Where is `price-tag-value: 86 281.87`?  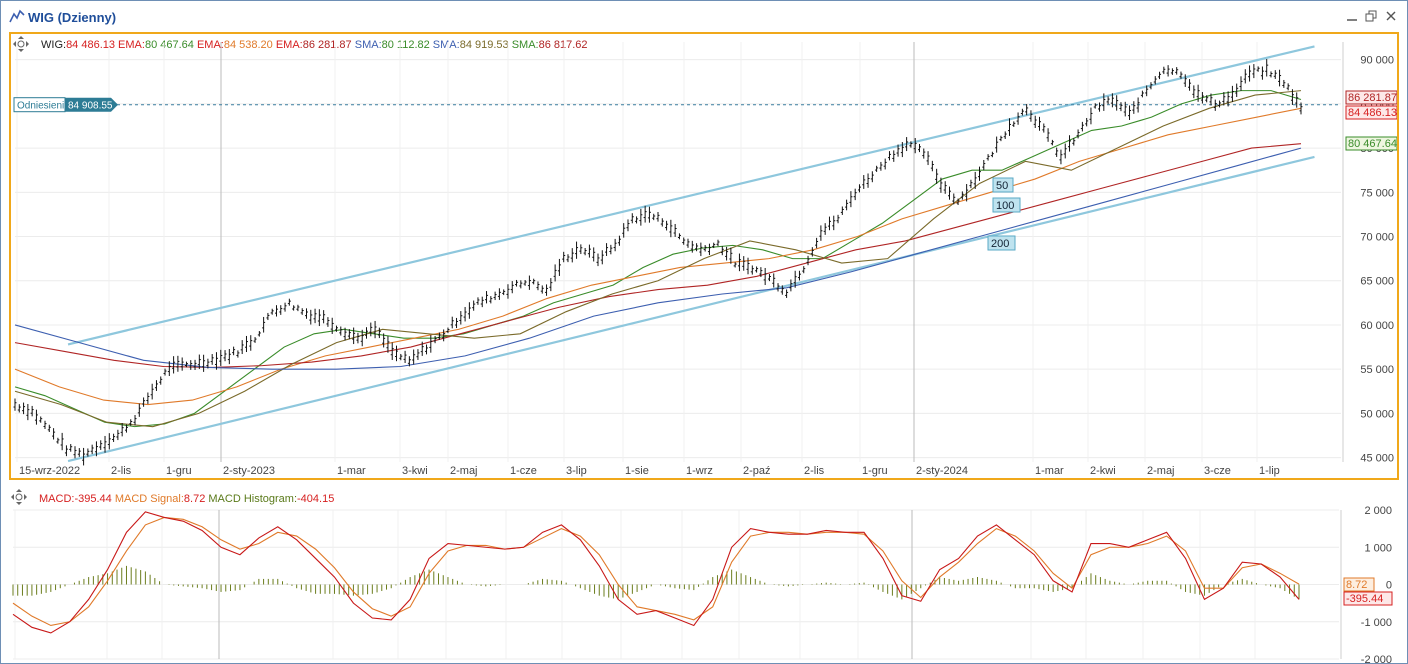 price-tag-value: 86 281.87 is located at coordinates (1372, 98).